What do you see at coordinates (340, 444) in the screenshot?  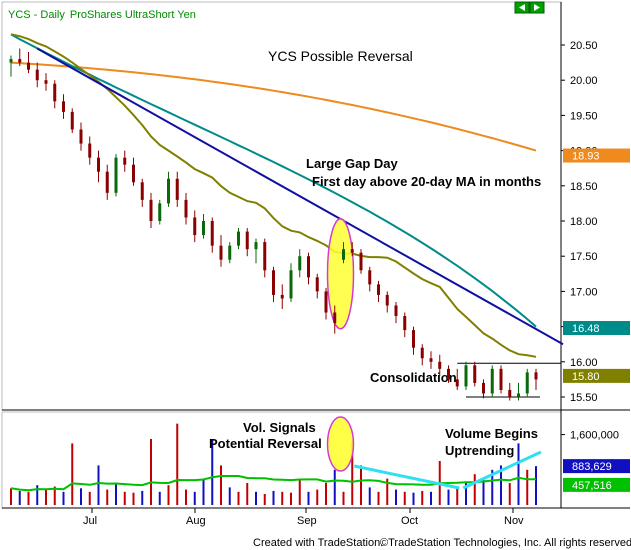 I see `volume-spike-highlight` at bounding box center [340, 444].